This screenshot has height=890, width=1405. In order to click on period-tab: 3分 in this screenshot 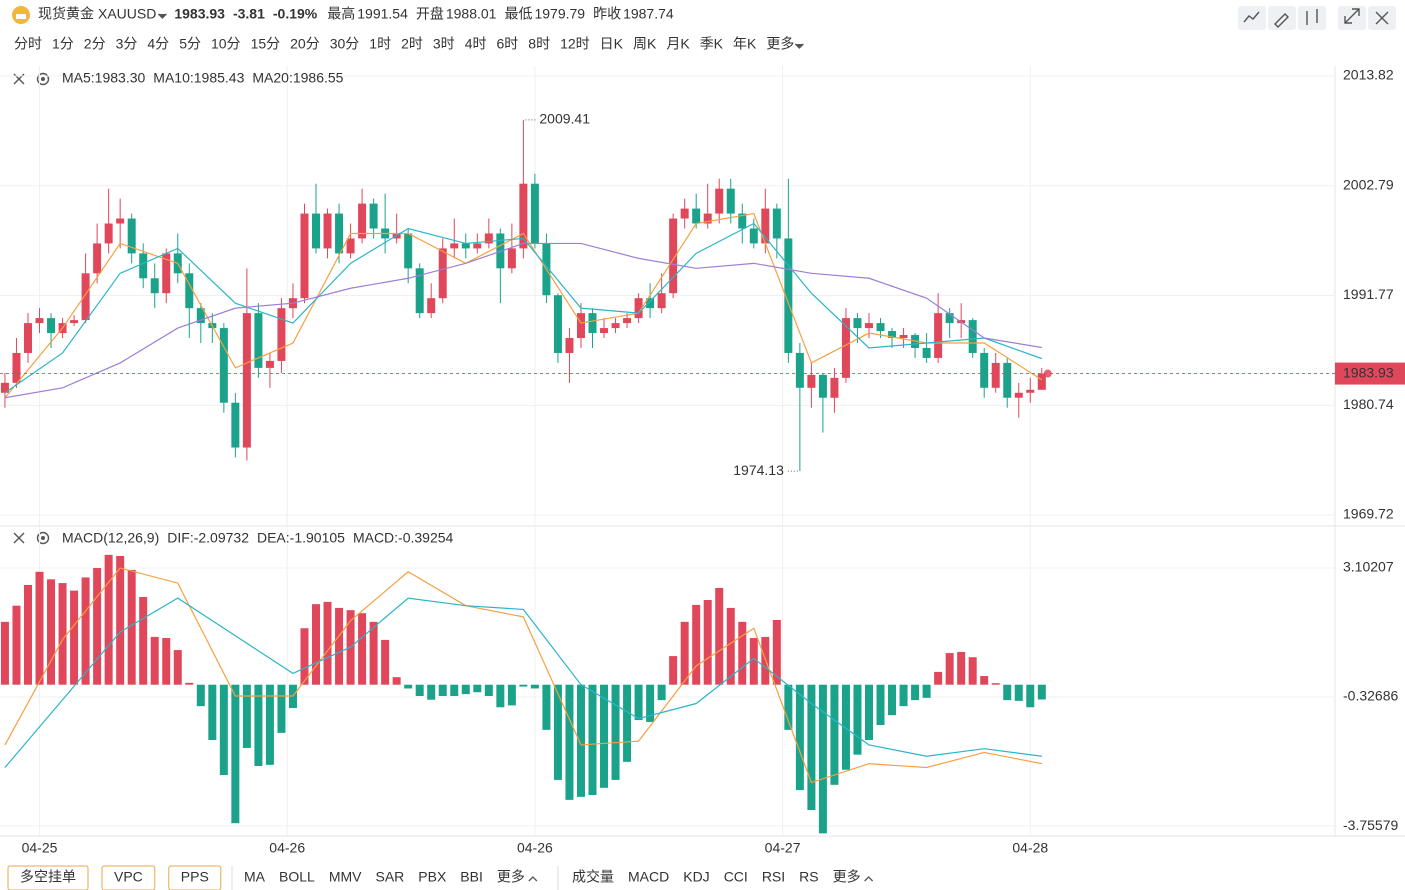, I will do `click(127, 44)`.